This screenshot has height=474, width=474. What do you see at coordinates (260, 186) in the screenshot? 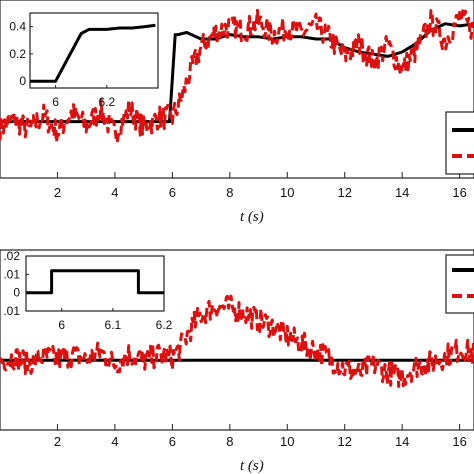
I see `top-x-ticks: 2 4 6 8 10 12 14 16` at bounding box center [260, 186].